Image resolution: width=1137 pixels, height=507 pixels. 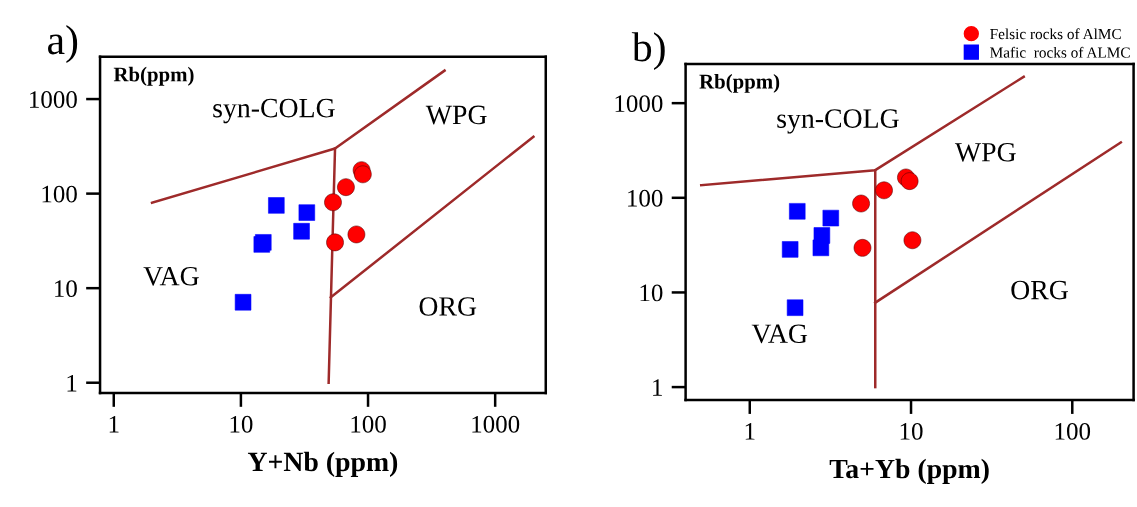 What do you see at coordinates (909, 471) in the screenshot?
I see `x-axis-title: Ta+Yb (ppm)` at bounding box center [909, 471].